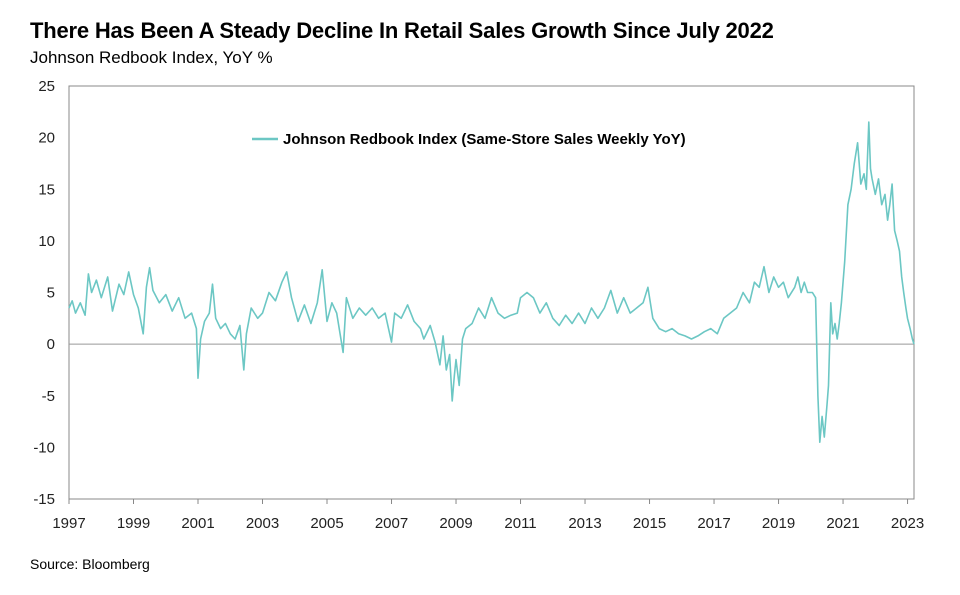  I want to click on x-tick-label: 2015, so click(649, 523).